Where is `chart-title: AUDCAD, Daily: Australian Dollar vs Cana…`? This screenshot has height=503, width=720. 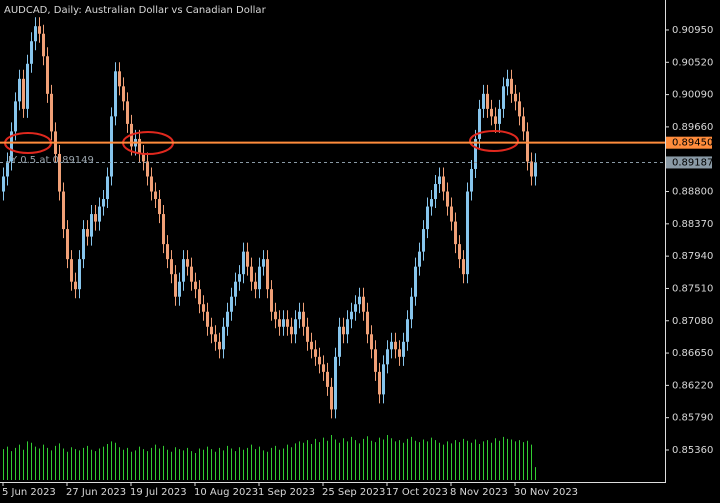
chart-title: AUDCAD, Daily: Australian Dollar vs Cana… is located at coordinates (135, 10).